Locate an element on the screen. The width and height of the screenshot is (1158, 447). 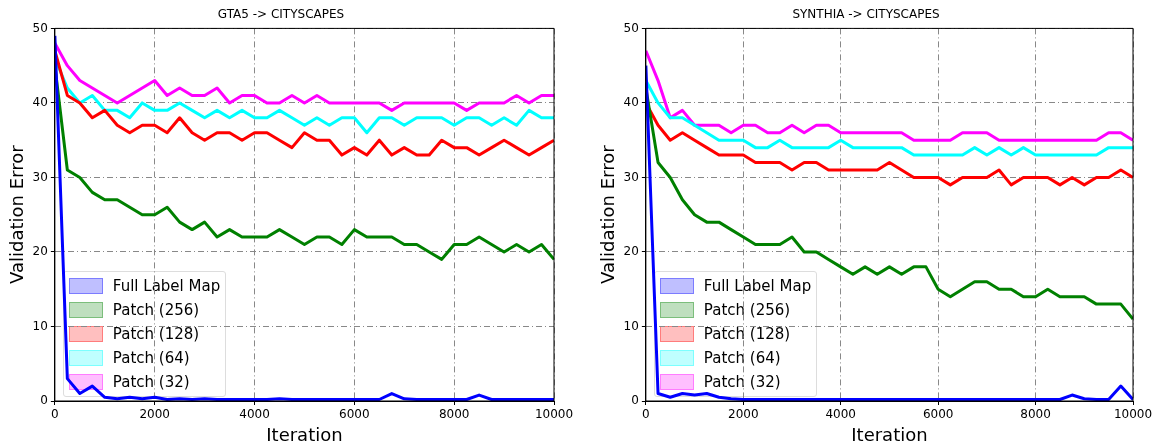
chart-title: GTA5 -> CITYSCAPES is located at coordinates (281, 14).